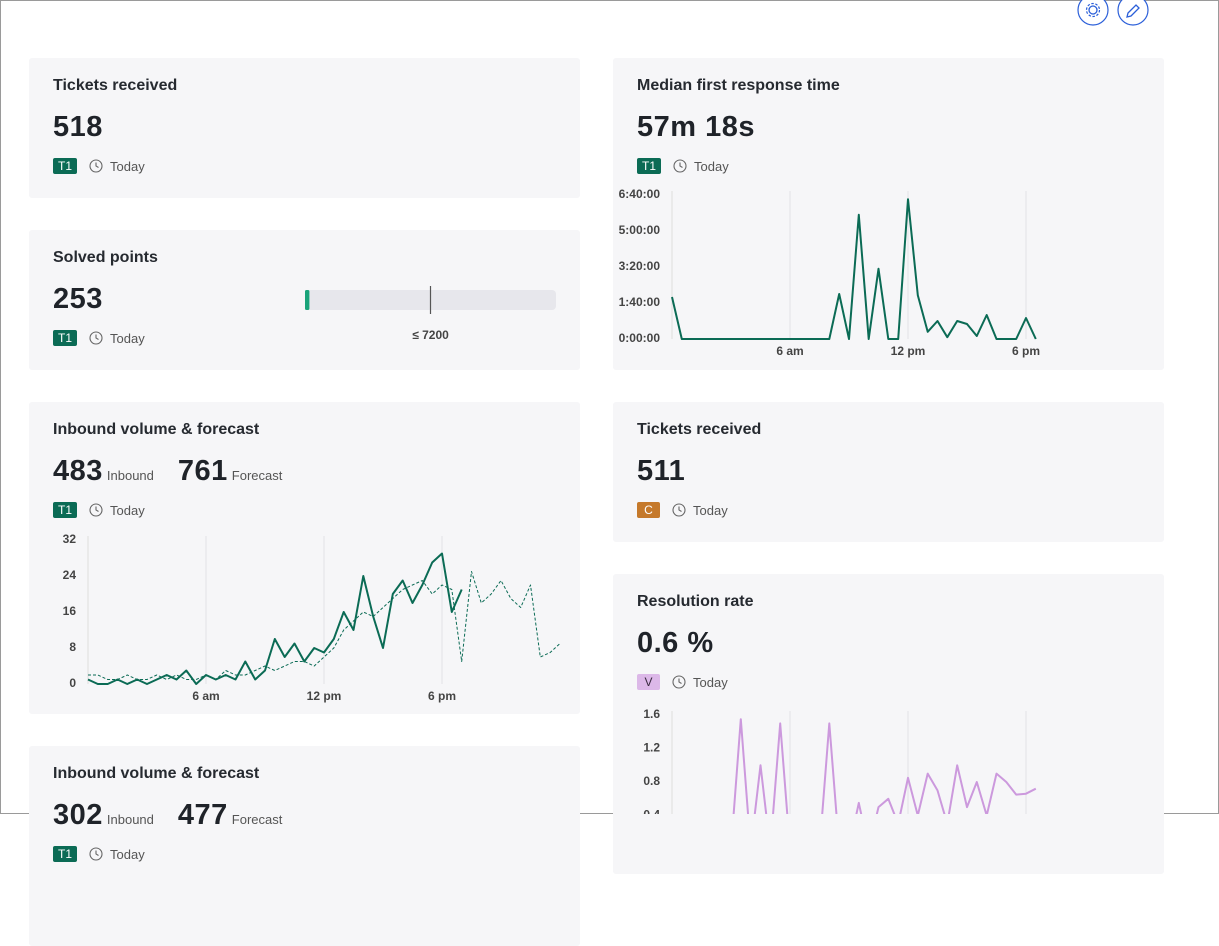  I want to click on filter-row: C Today, so click(682, 510).